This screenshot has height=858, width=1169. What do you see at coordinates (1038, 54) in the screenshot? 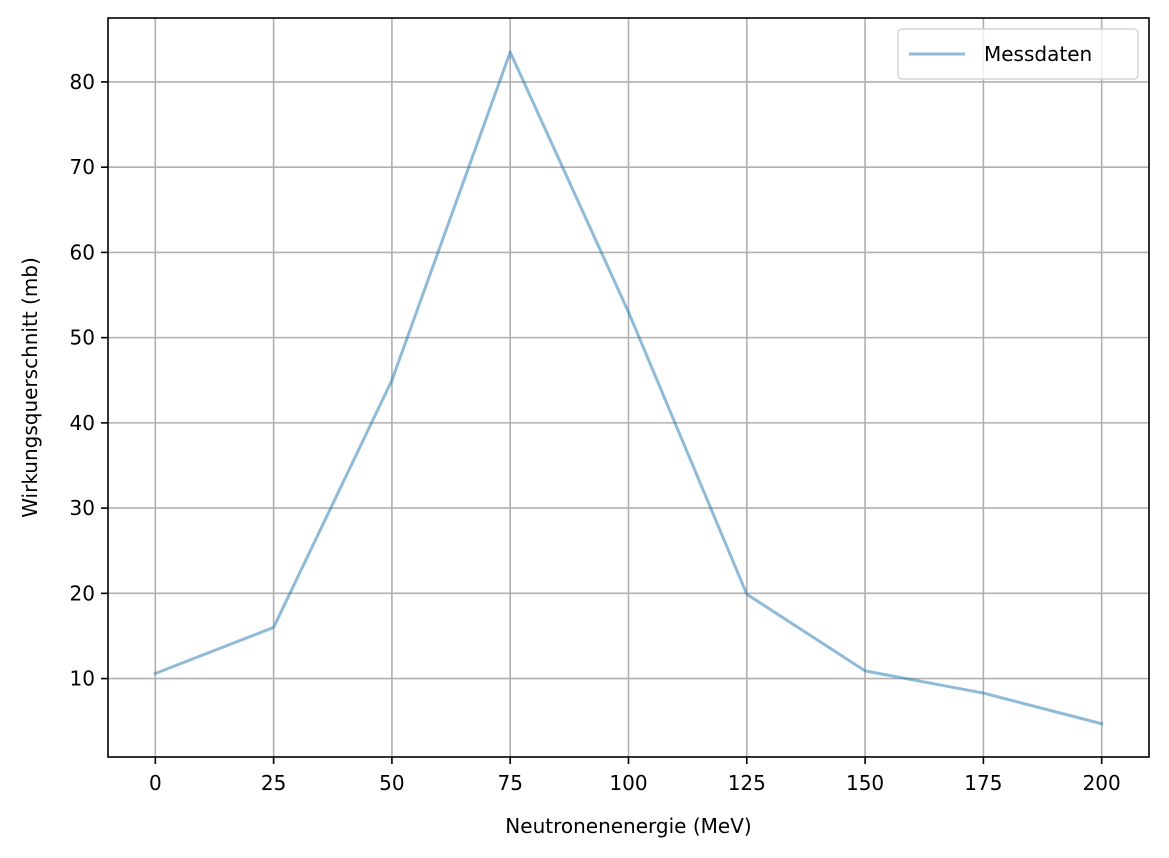
I see `legend-label-messdaten: Messdaten` at bounding box center [1038, 54].